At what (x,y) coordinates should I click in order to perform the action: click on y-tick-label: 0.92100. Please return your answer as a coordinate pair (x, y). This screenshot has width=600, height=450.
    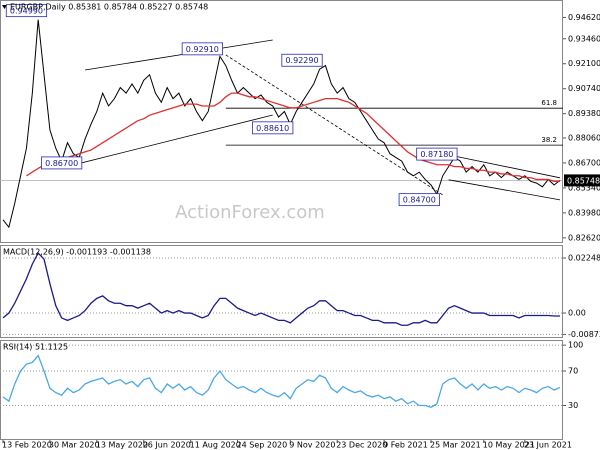
    Looking at the image, I should click on (584, 63).